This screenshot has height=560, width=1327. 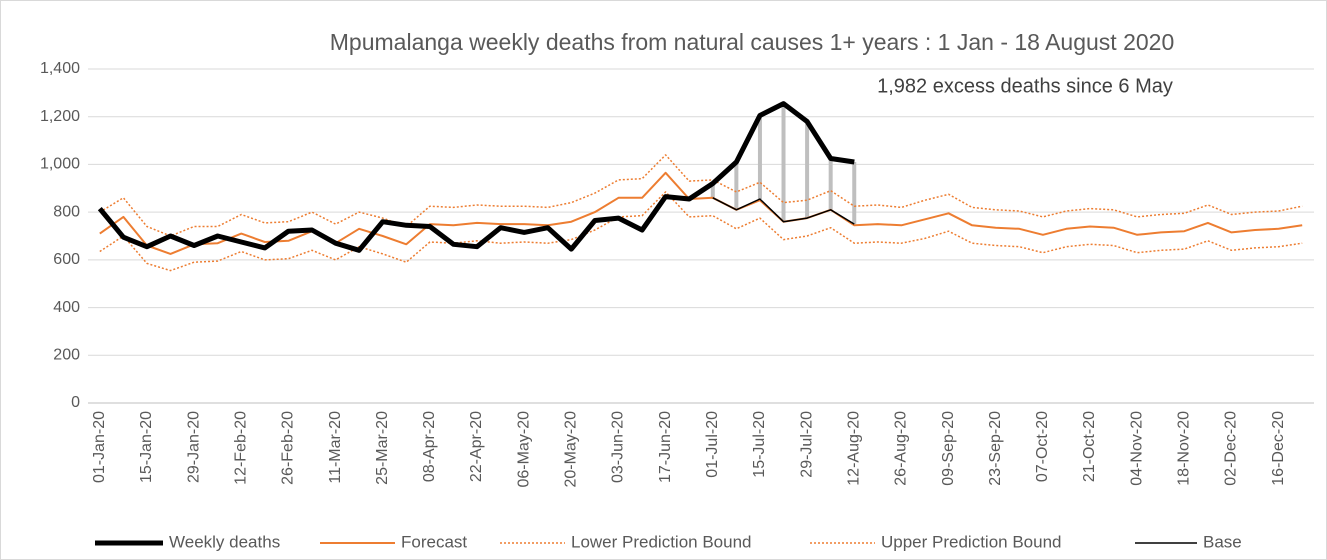 I want to click on x-tick-label: 09-Sep-20, so click(x=948, y=448).